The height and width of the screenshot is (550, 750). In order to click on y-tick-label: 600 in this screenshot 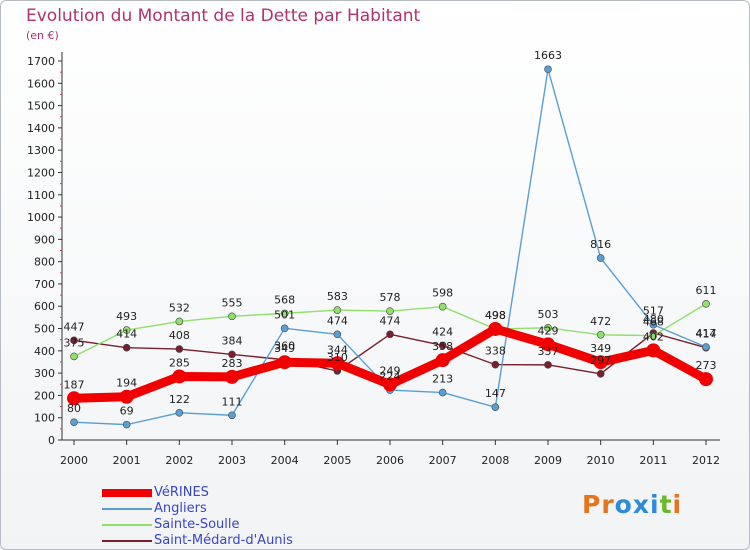, I will do `click(44, 306)`.